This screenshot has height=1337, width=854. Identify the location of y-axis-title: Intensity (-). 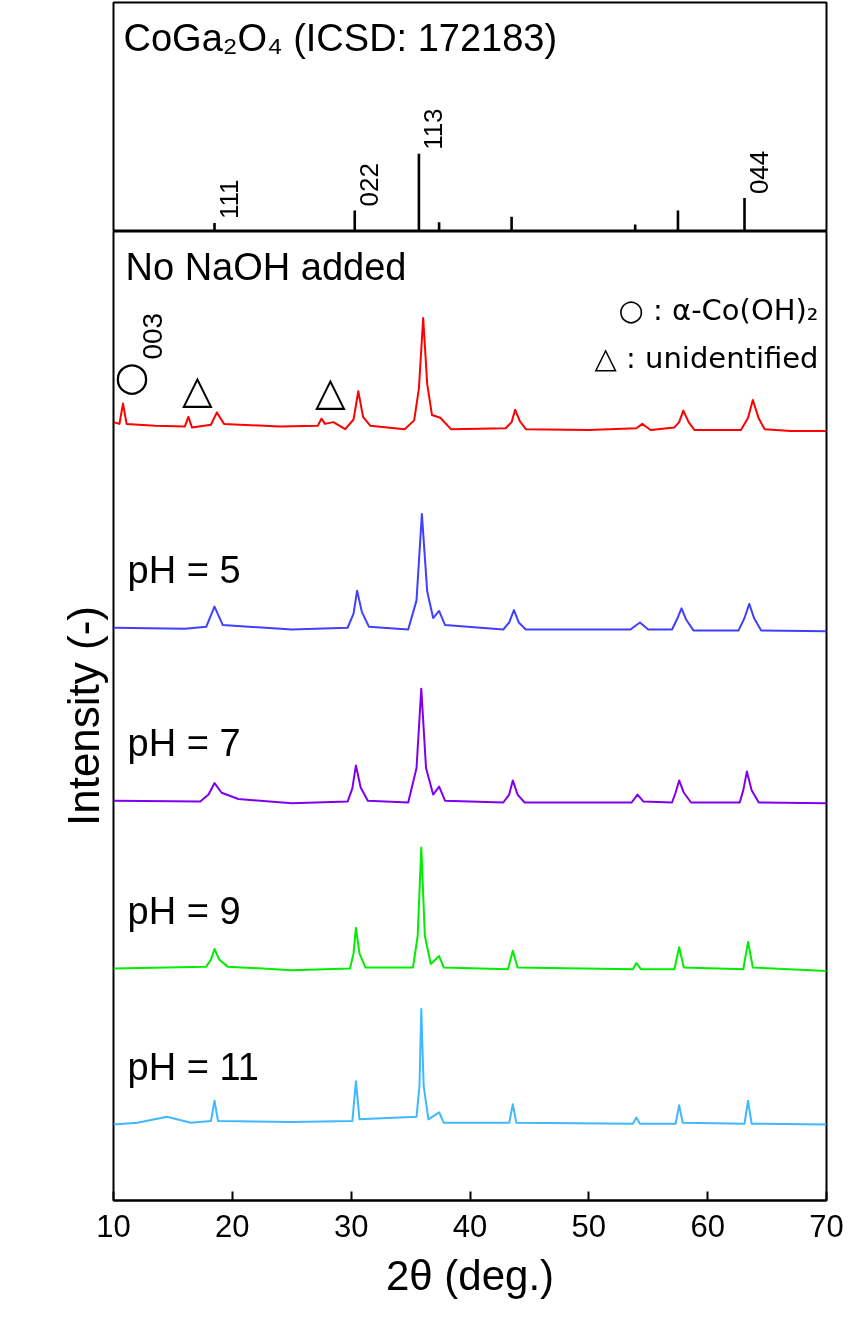
(83, 716).